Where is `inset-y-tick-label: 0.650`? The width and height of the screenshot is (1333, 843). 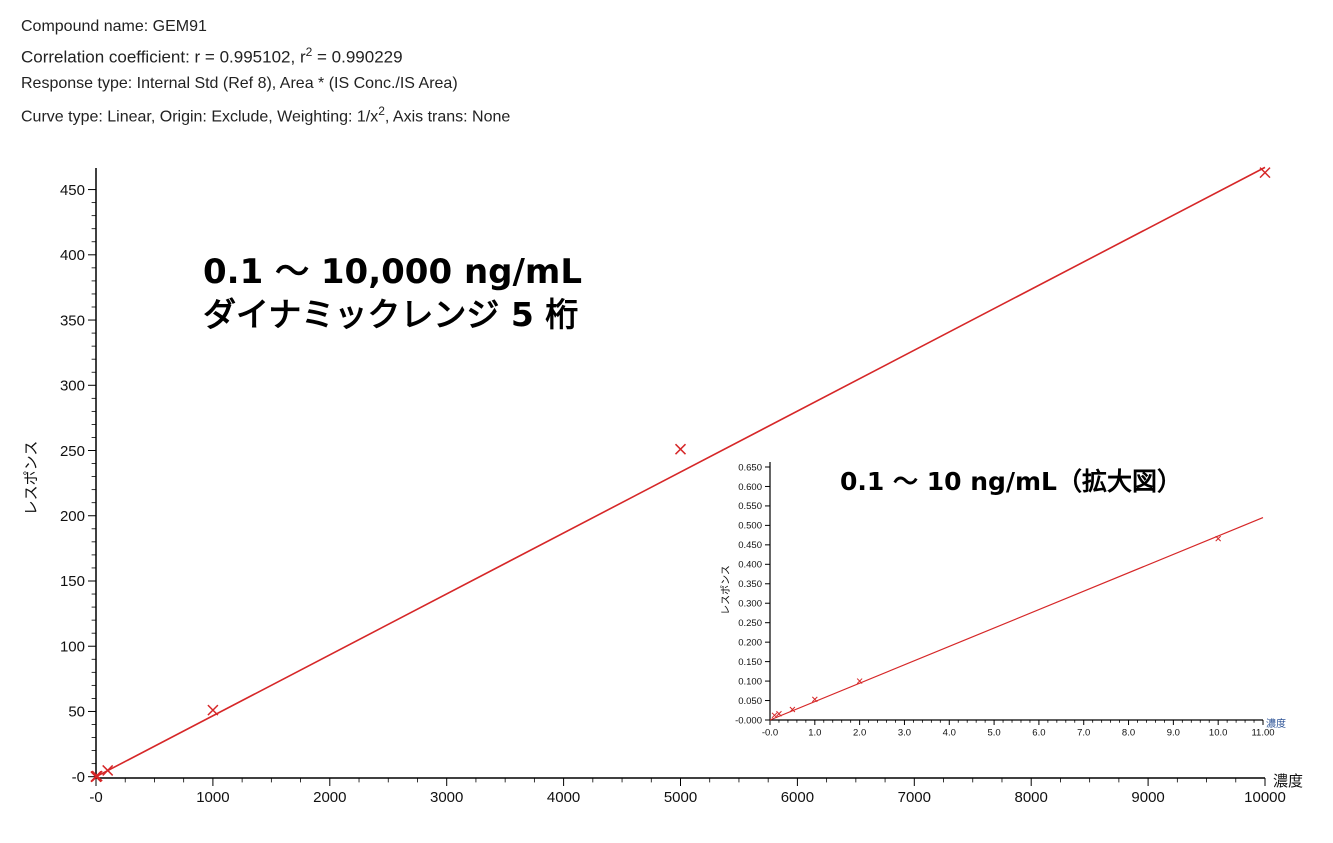 inset-y-tick-label: 0.650 is located at coordinates (750, 467).